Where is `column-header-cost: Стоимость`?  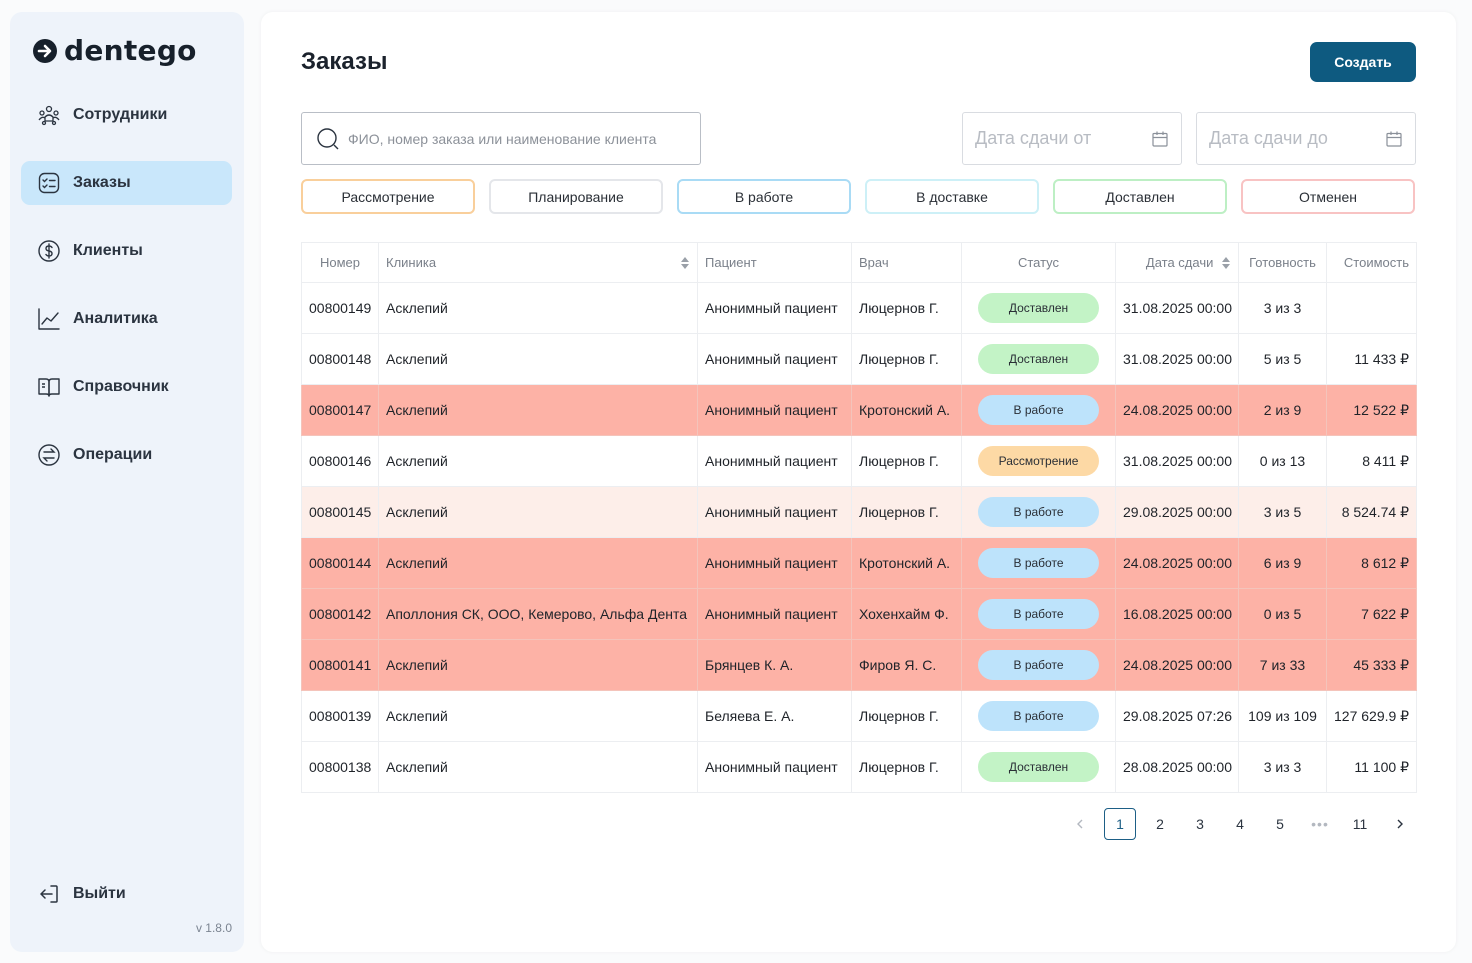
column-header-cost: Стоимость is located at coordinates (1371, 262).